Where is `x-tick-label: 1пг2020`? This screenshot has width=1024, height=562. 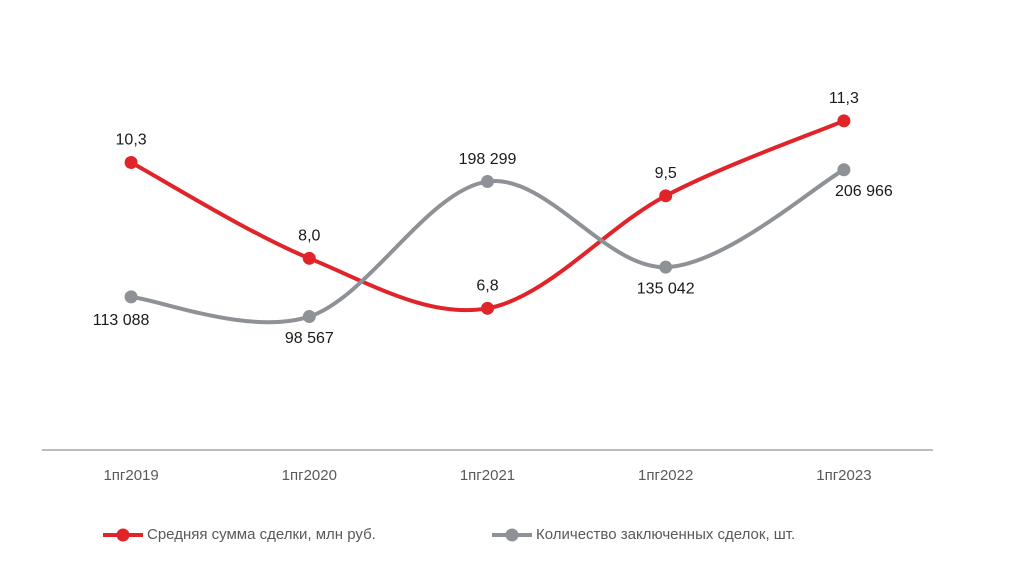 x-tick-label: 1пг2020 is located at coordinates (309, 475).